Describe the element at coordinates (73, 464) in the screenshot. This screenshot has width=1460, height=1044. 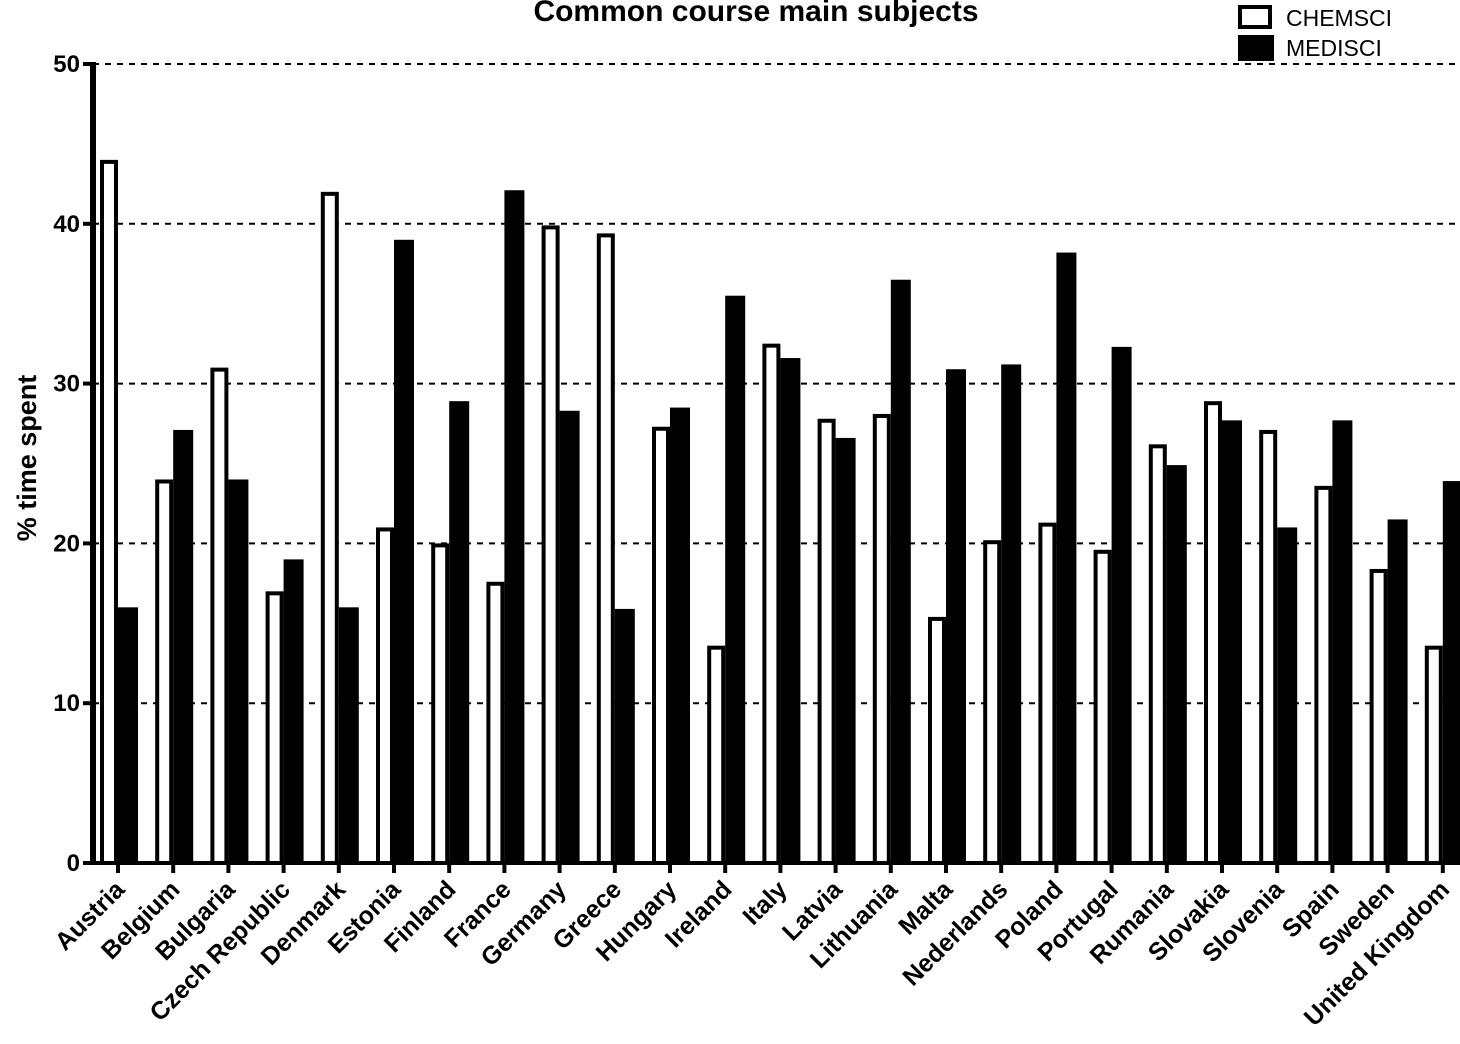
I see `y-axis-ticks: 0 10 20 30 40 50` at that location.